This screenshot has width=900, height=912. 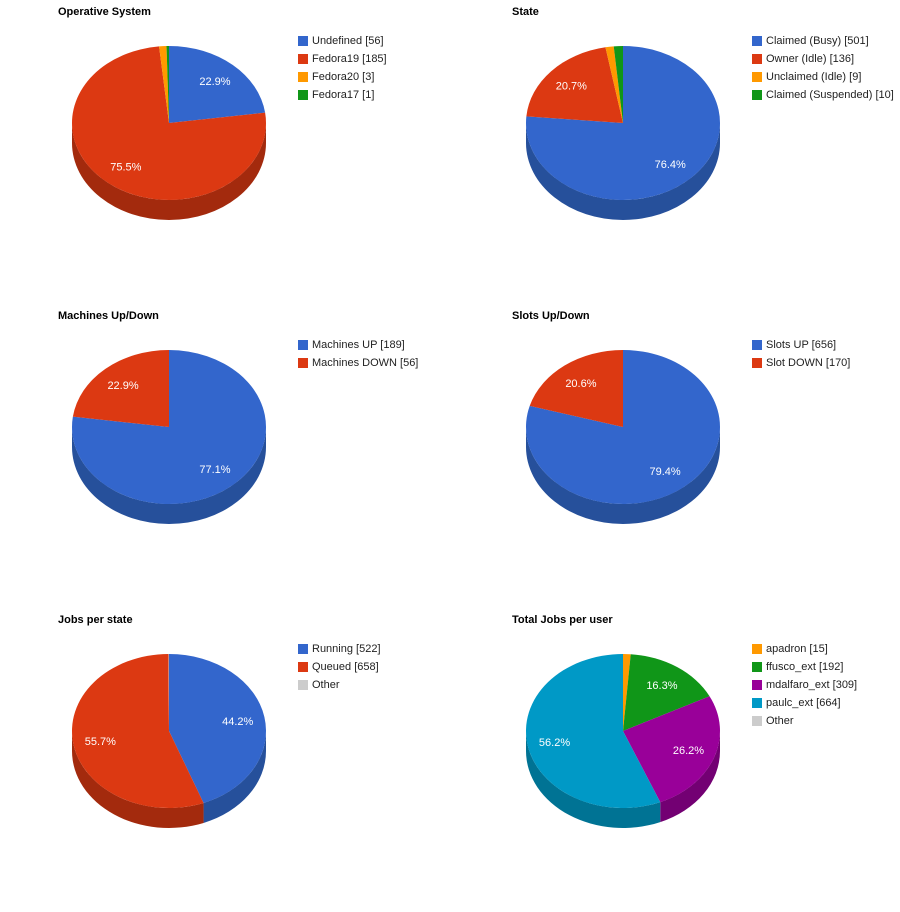 I want to click on pie-chart: 77.1% 22.9%, so click(x=168, y=437).